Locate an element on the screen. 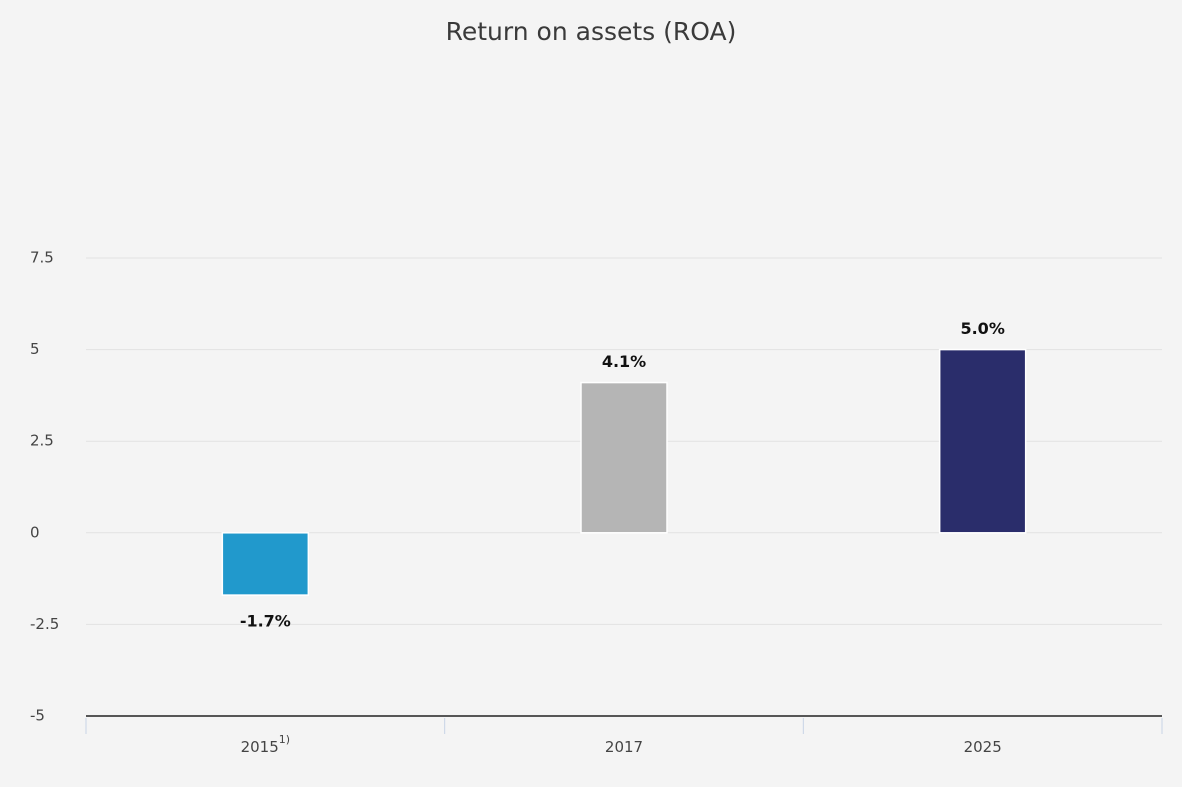 This screenshot has width=1182, height=787. x-tick-label: 20151) is located at coordinates (265, 744).